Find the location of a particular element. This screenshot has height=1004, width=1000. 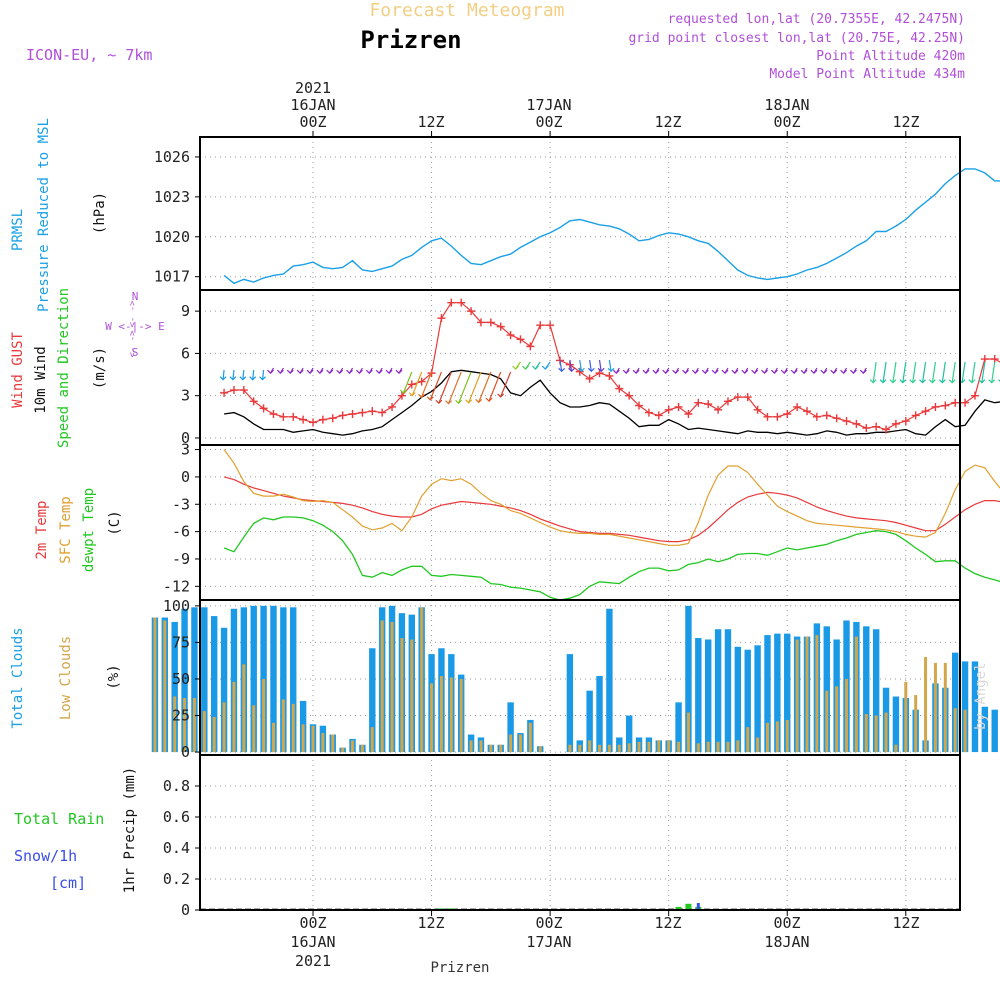

bottom-day-label: 17JAN is located at coordinates (548, 942).